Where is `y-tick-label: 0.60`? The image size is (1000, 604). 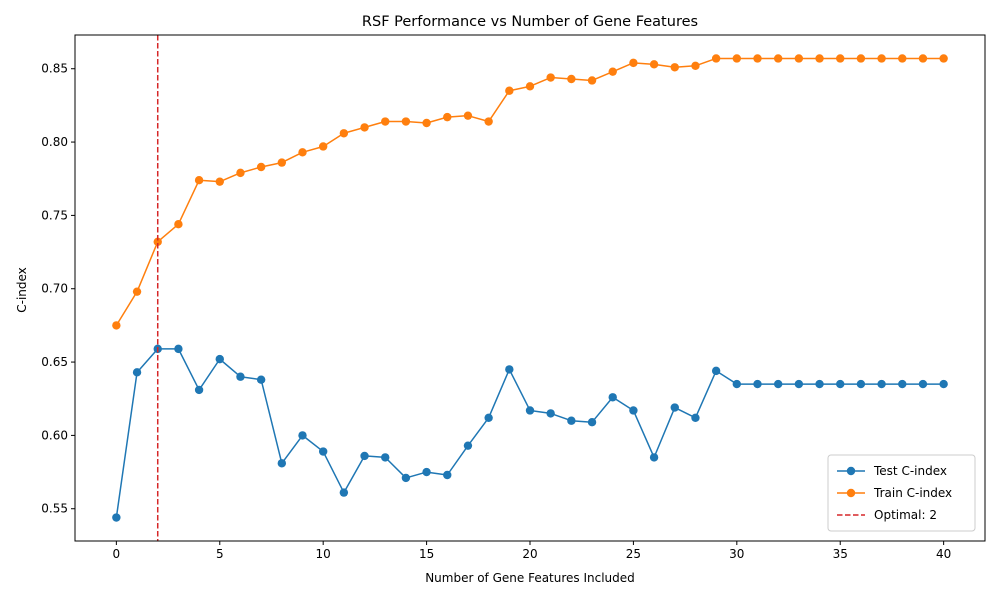 y-tick-label: 0.60 is located at coordinates (54, 435).